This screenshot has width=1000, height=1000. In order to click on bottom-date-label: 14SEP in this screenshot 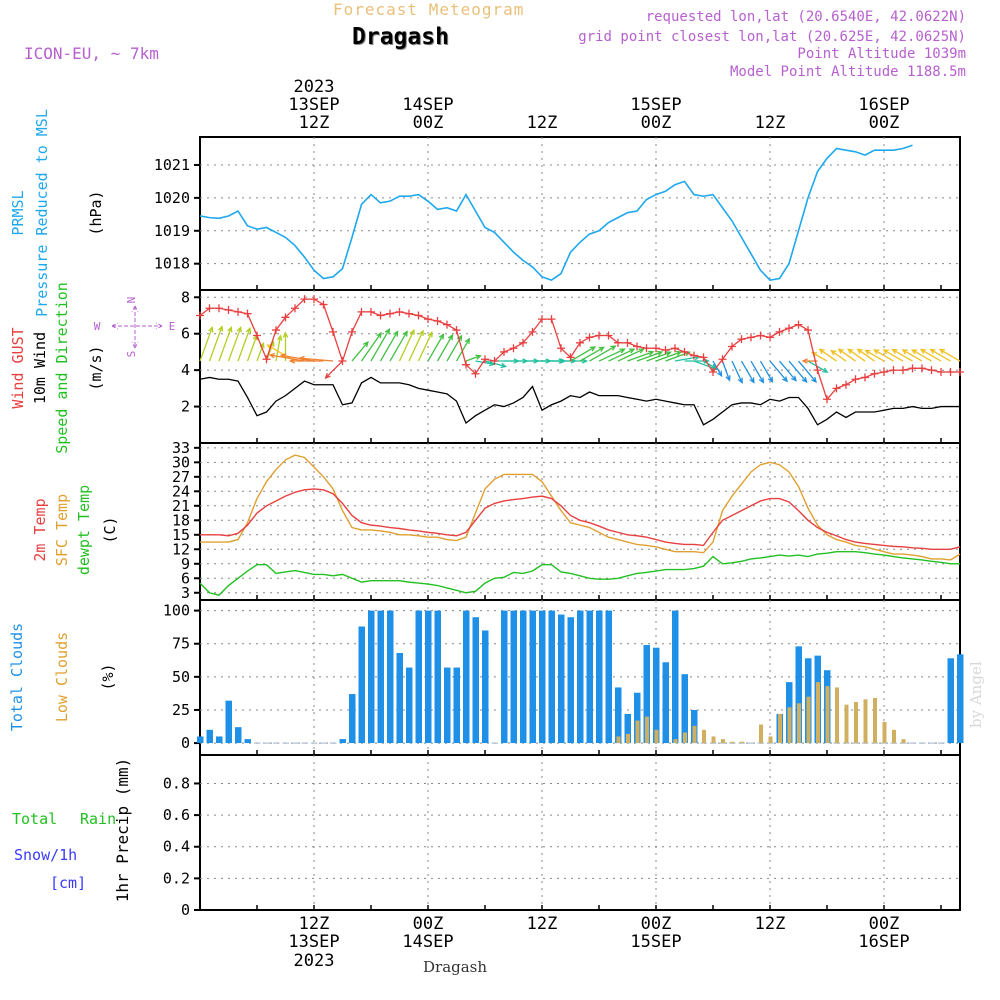, I will do `click(427, 942)`.